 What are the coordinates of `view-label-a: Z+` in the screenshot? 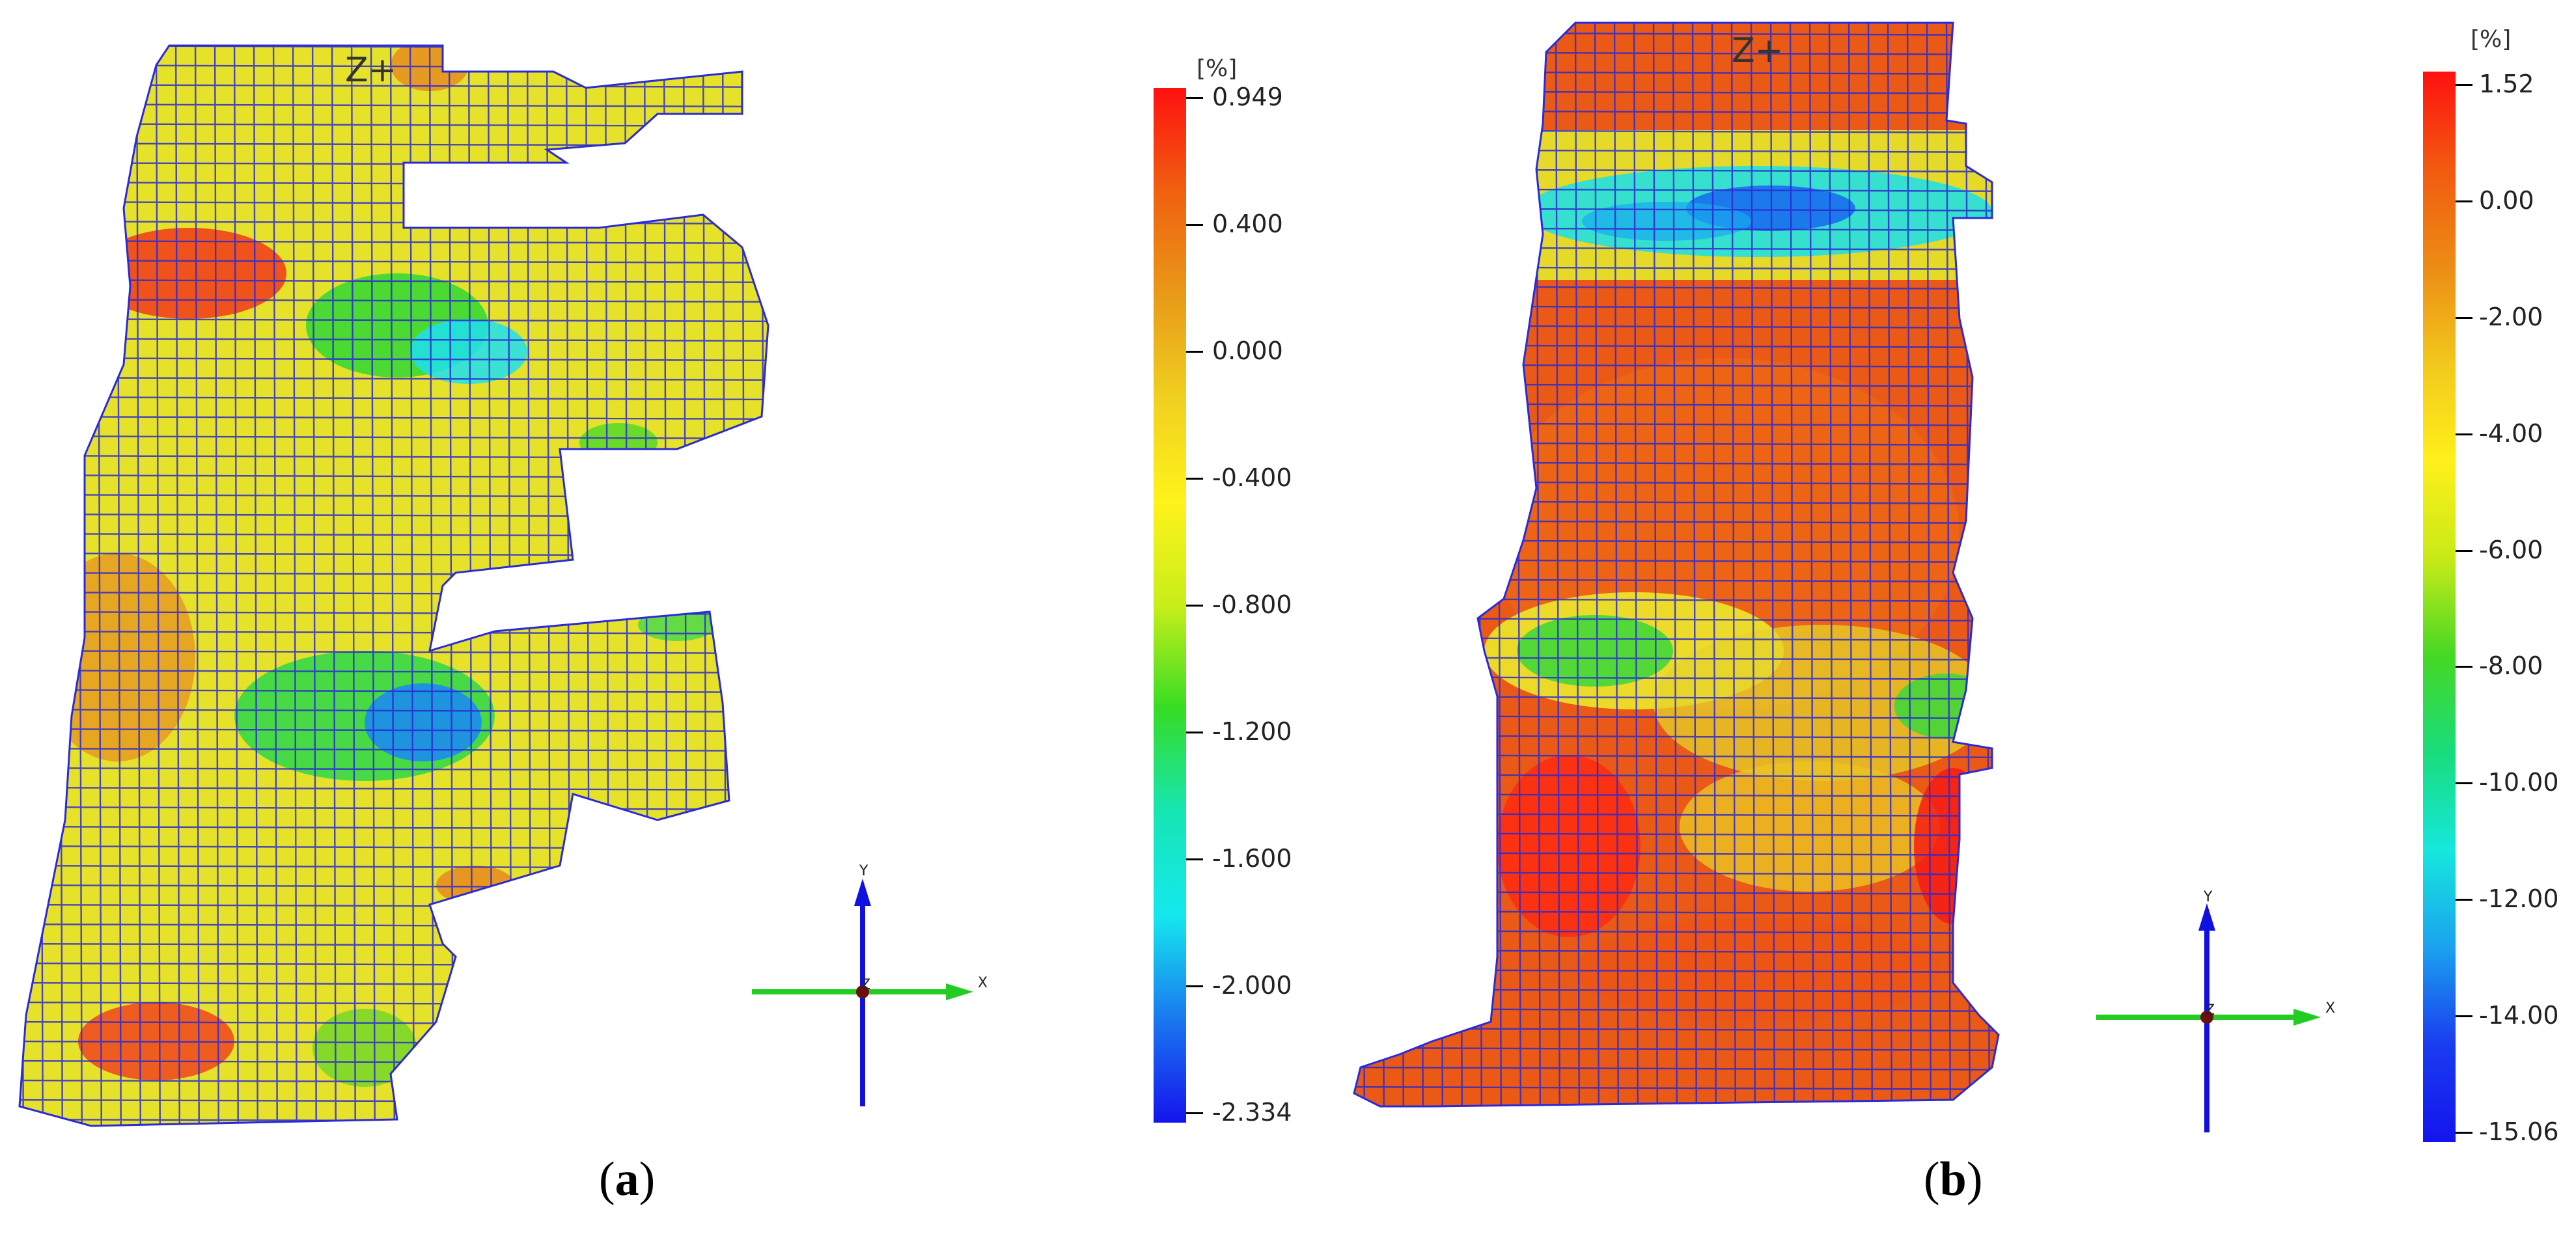 It's located at (370, 70).